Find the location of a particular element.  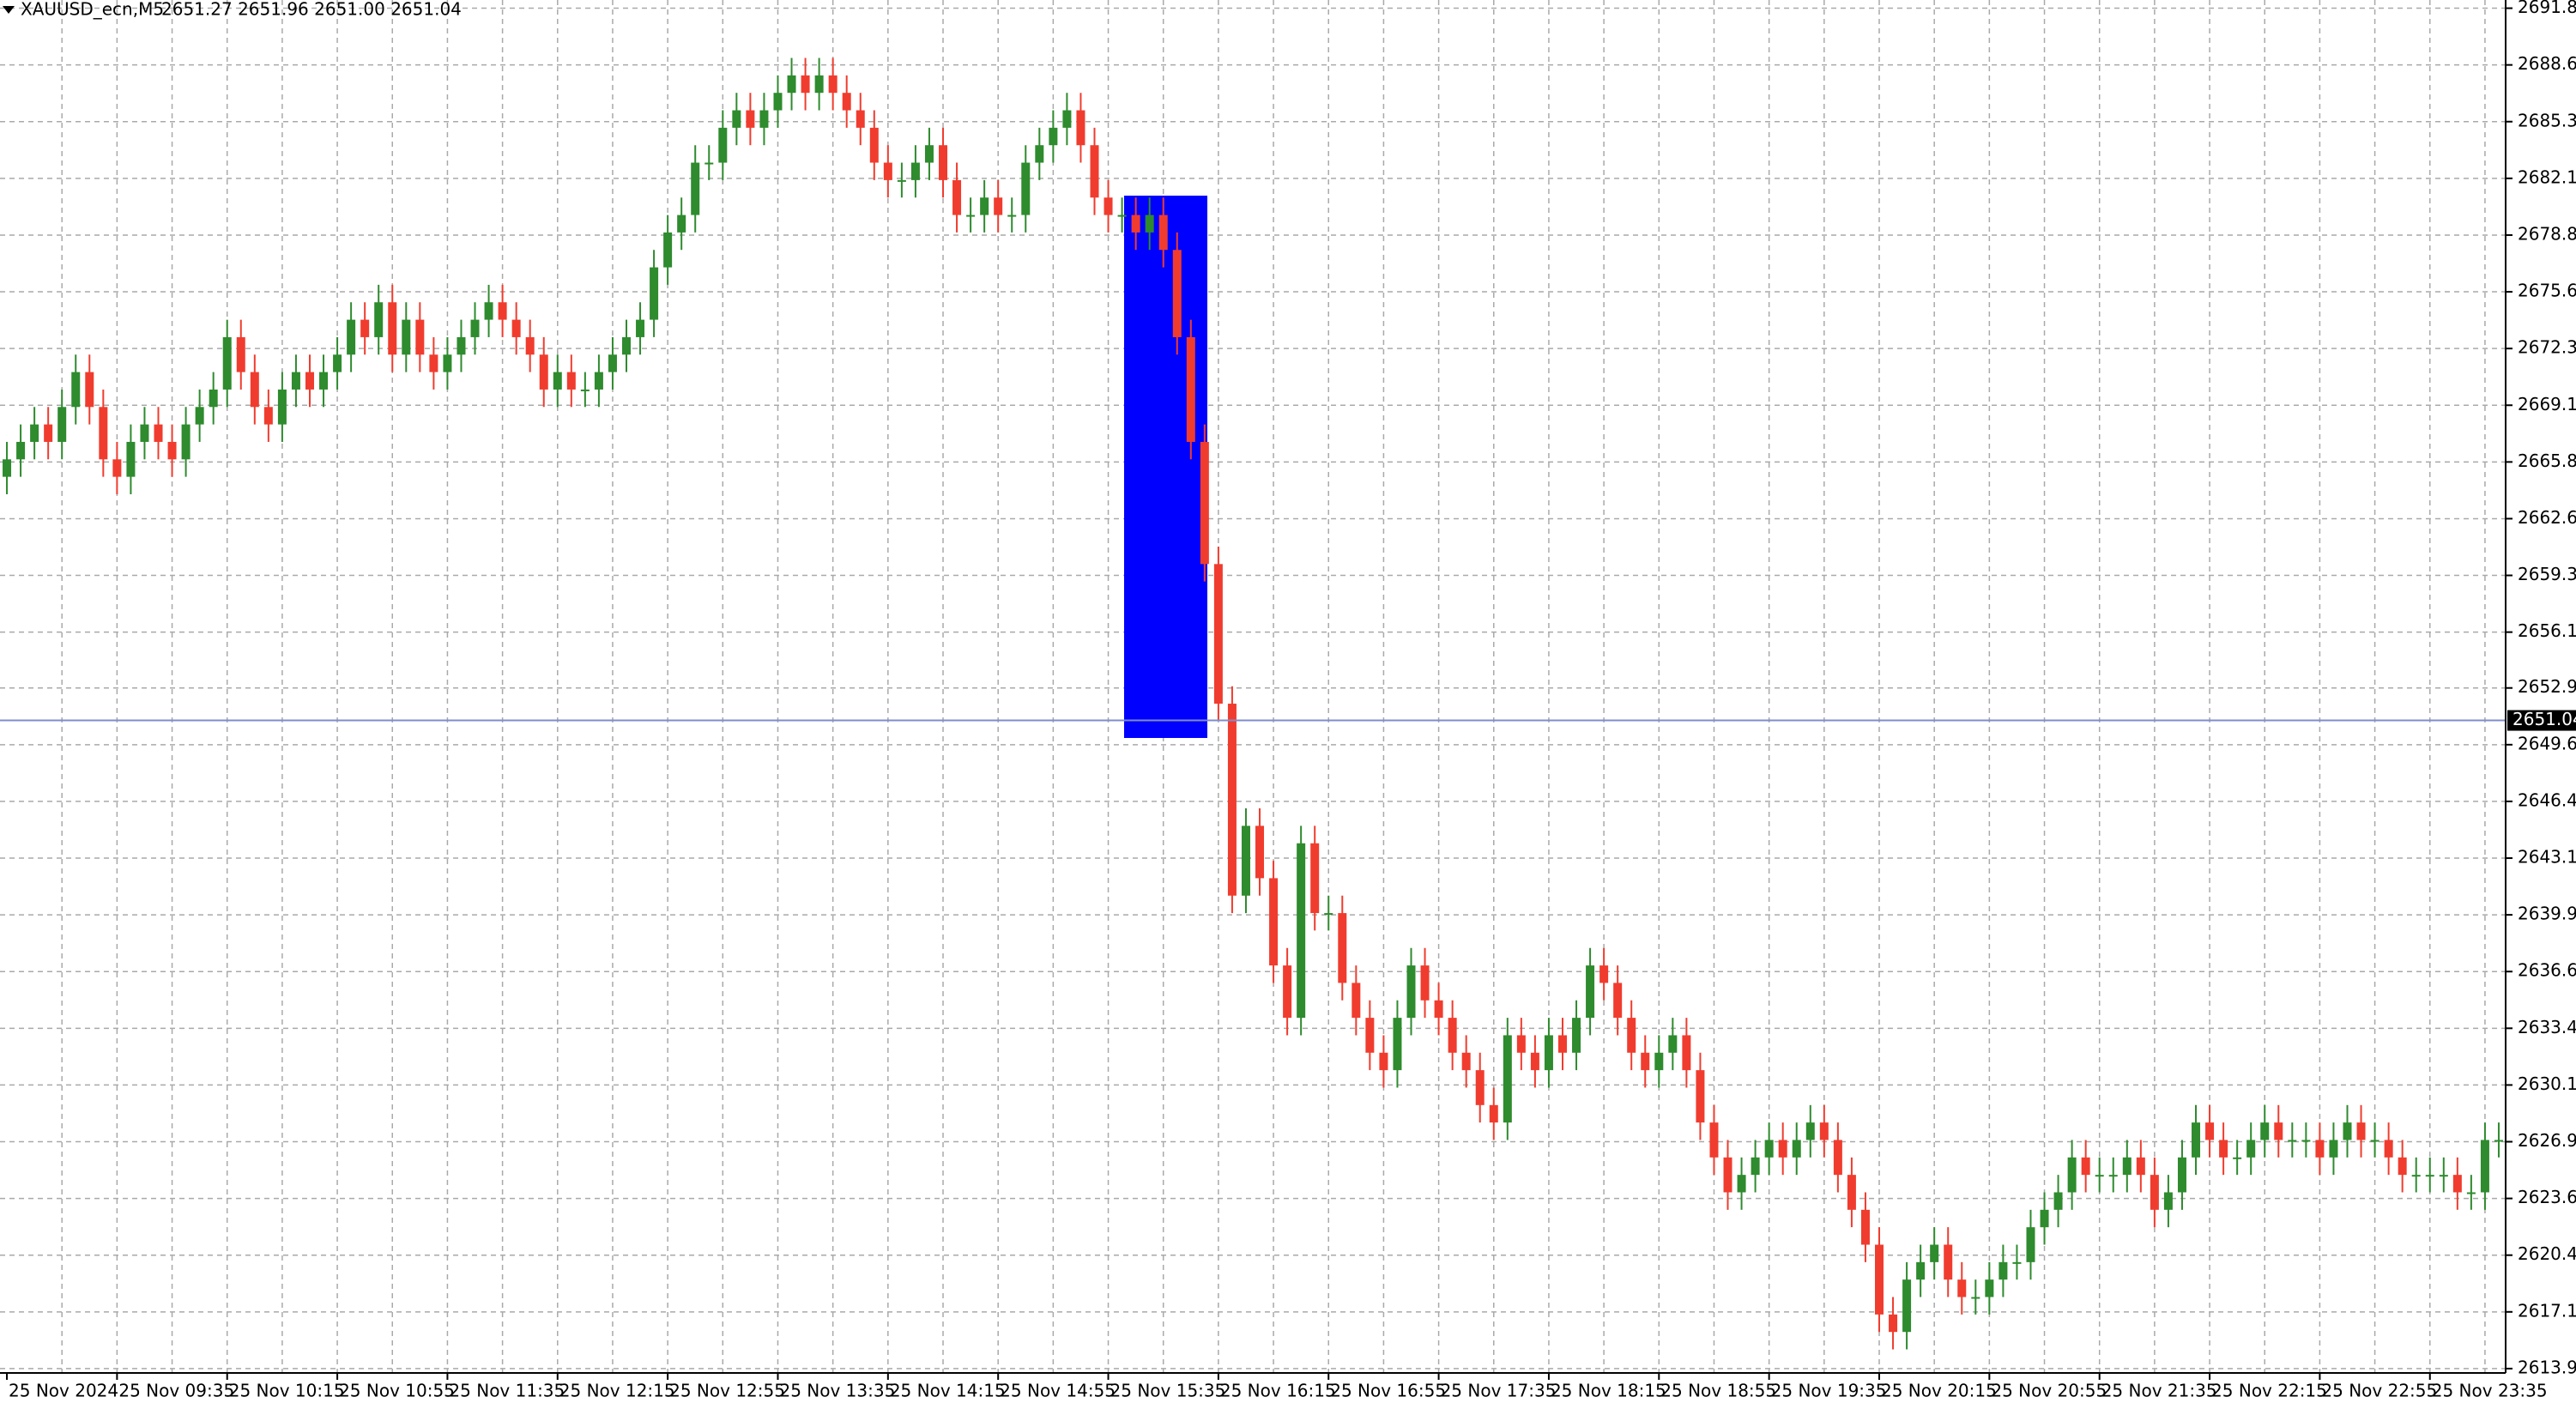

ohlc-info: 2651.27 2651.96 2651.00 2651.04 is located at coordinates (311, 10).